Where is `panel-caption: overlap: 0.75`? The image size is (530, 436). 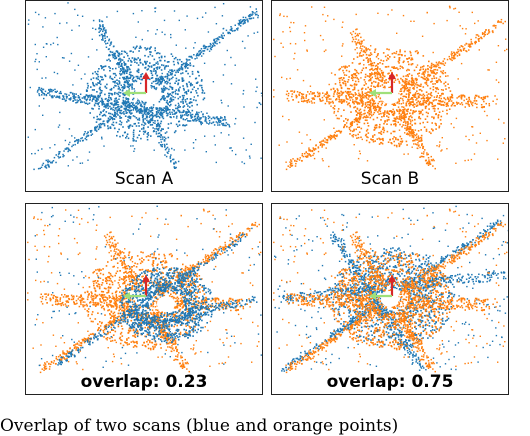 panel-caption: overlap: 0.75 is located at coordinates (390, 382).